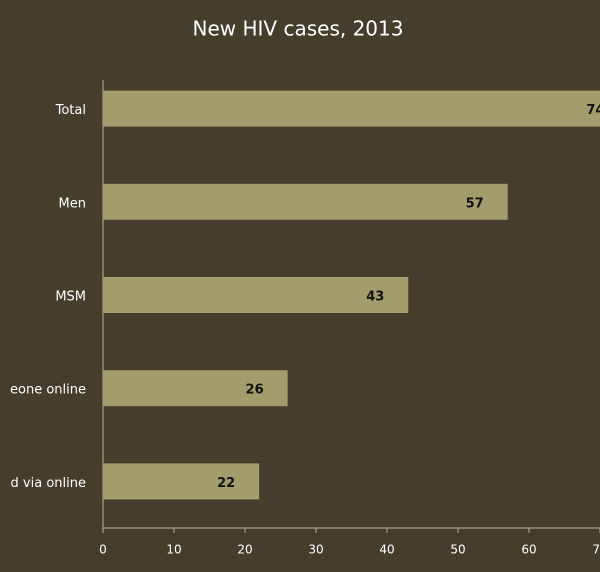 Image resolution: width=600 pixels, height=572 pixels. What do you see at coordinates (596, 550) in the screenshot?
I see `x-tick-label: 70` at bounding box center [596, 550].